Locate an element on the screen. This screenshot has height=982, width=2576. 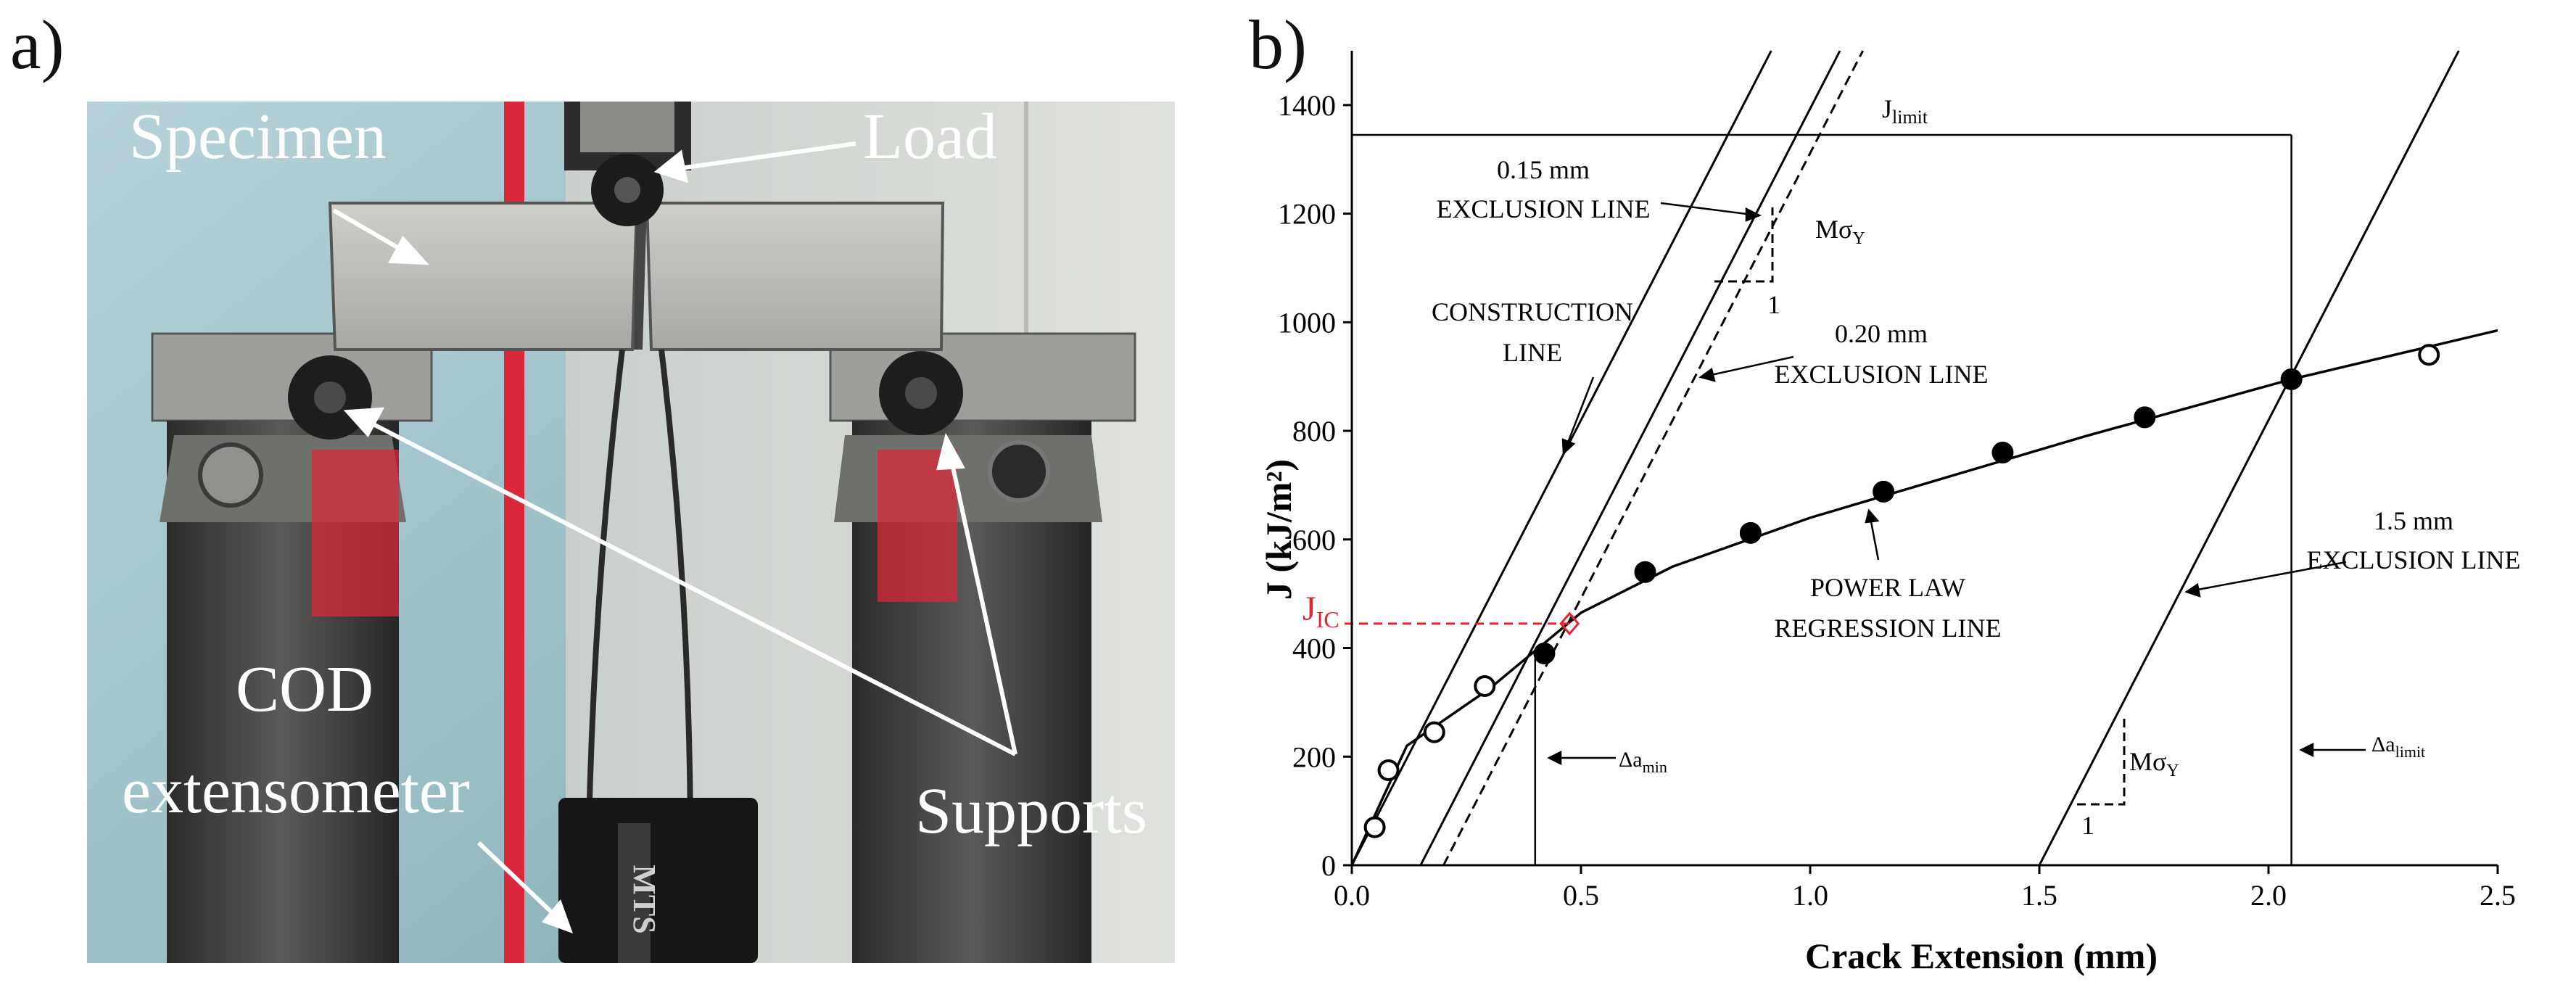
exclusion-line-0-20mm is located at coordinates (1653, 458).